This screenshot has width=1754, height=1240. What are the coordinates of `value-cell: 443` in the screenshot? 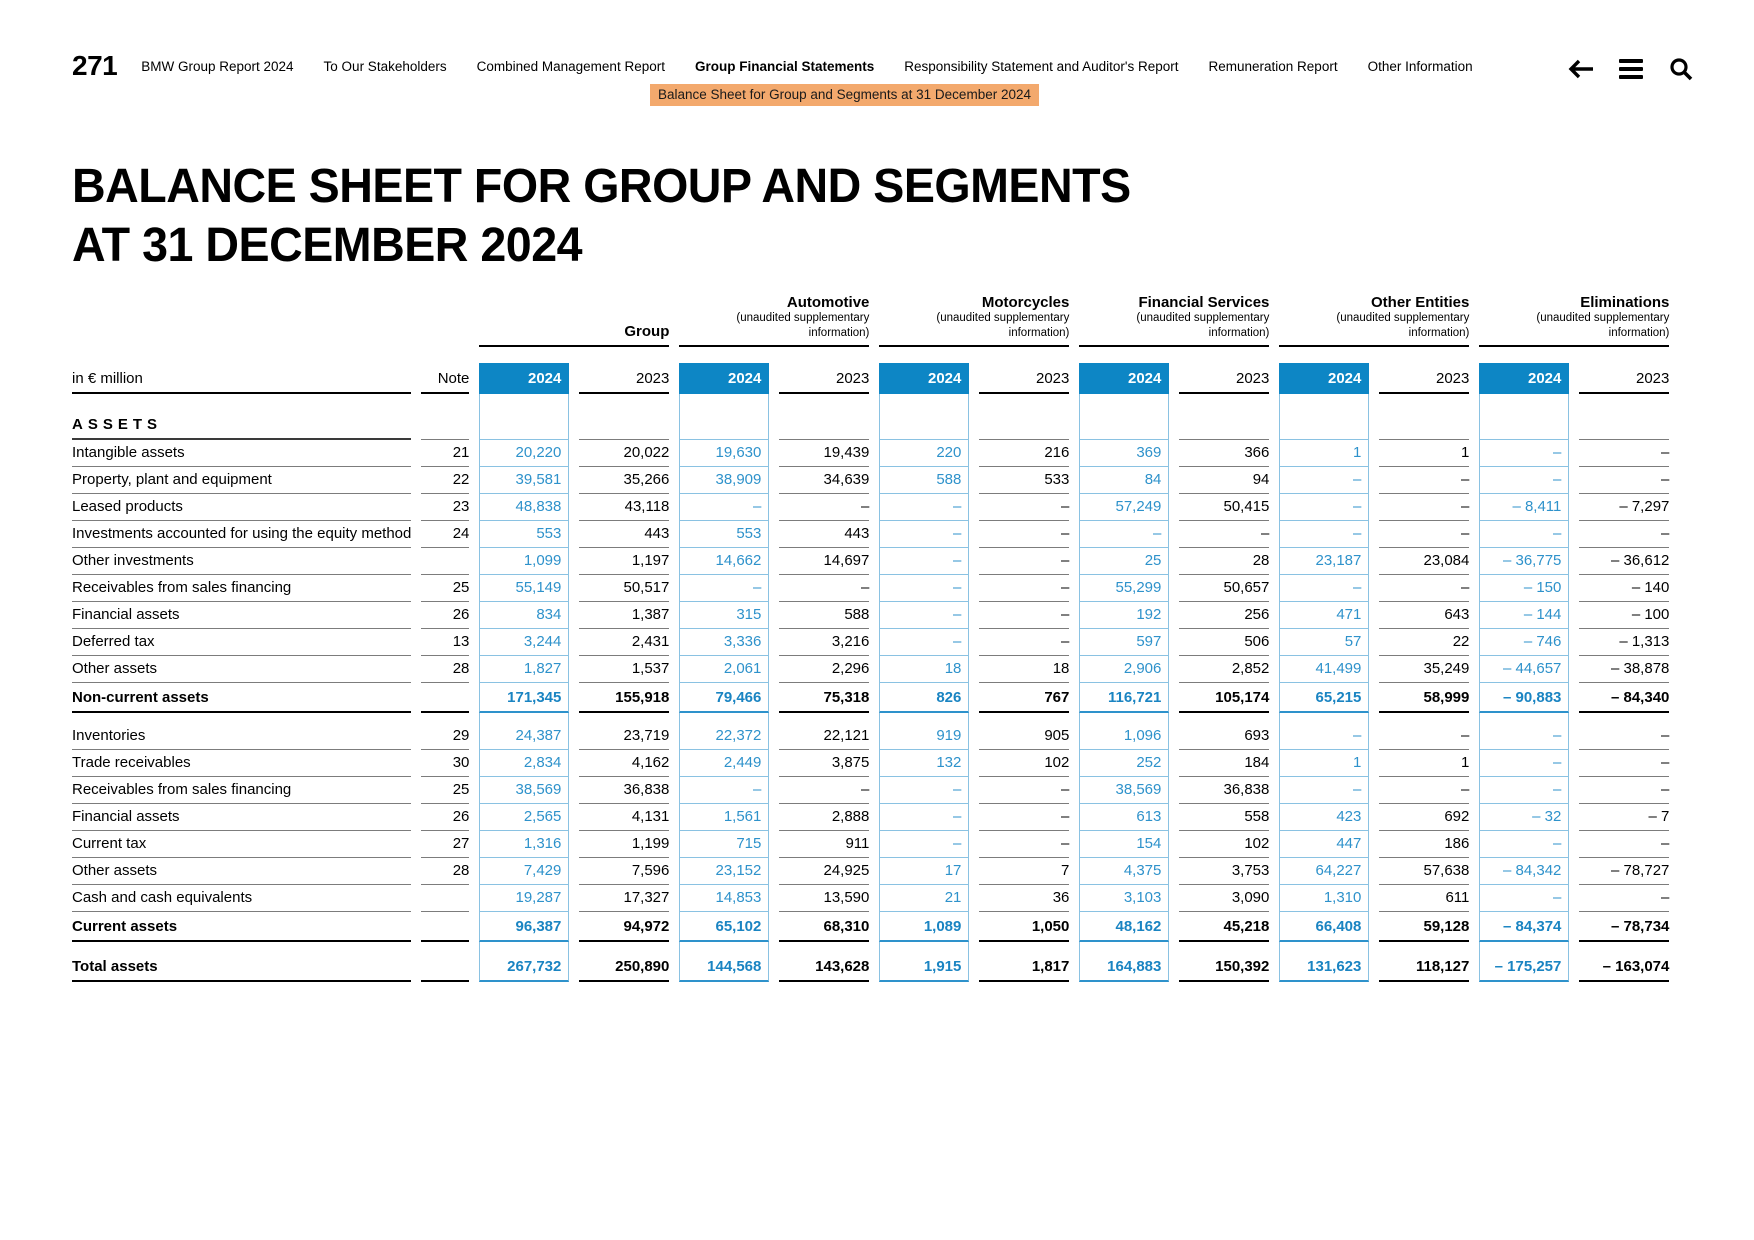 It's located at (824, 535).